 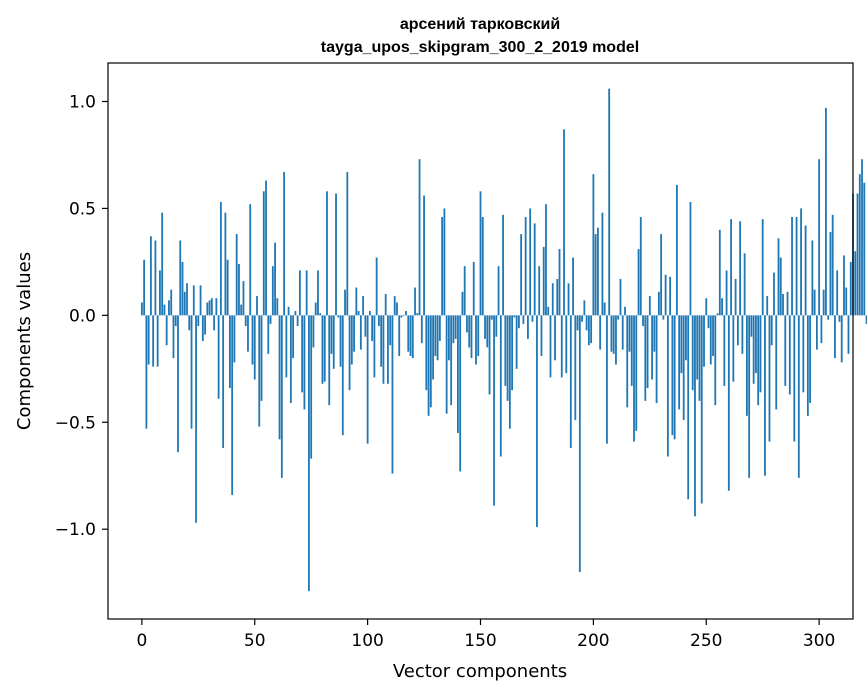 What do you see at coordinates (255, 641) in the screenshot?
I see `x-tick-label: 50` at bounding box center [255, 641].